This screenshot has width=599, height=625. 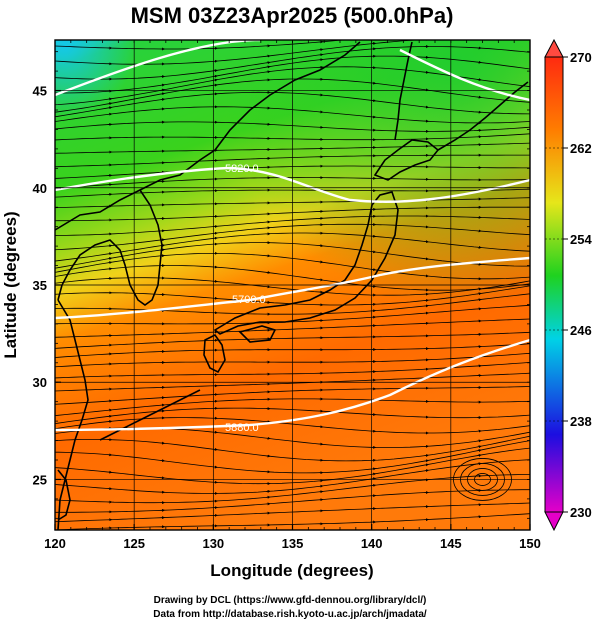 I want to click on colorbar-body, so click(x=554, y=284).